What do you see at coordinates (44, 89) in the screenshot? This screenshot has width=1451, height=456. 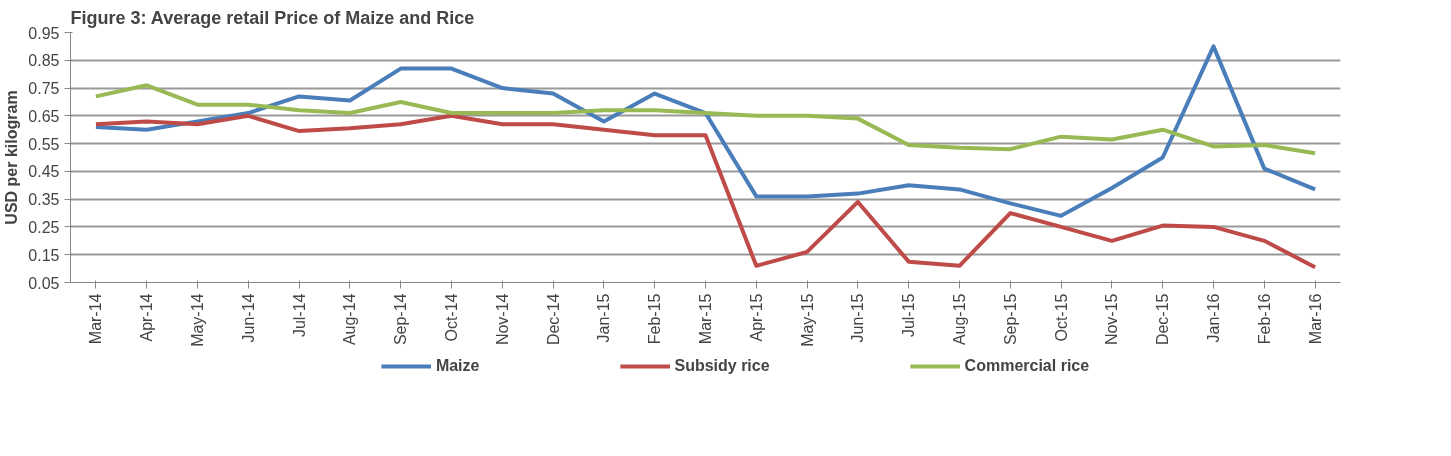 I see `y-tick-label: 0.75` at bounding box center [44, 89].